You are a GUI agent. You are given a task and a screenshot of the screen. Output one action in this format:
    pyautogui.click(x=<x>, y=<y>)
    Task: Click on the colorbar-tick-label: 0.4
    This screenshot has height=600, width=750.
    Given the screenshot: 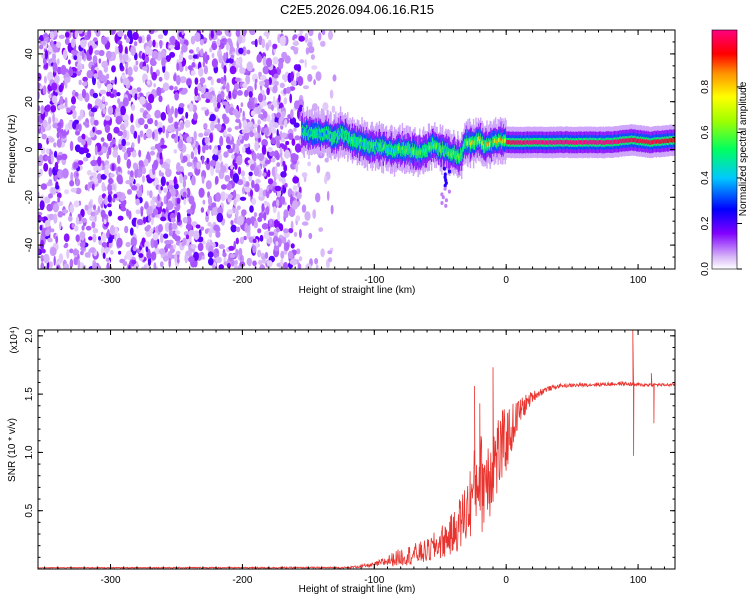 What is the action you would take?
    pyautogui.click(x=705, y=178)
    